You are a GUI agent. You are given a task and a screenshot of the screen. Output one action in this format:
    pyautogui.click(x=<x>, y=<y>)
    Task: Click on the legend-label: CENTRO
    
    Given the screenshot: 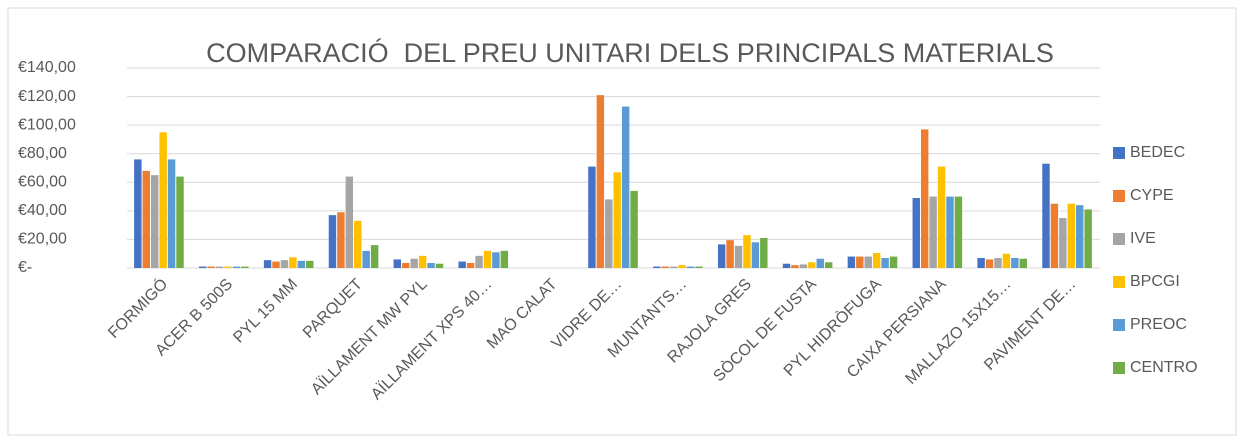 What is the action you would take?
    pyautogui.click(x=1164, y=367)
    